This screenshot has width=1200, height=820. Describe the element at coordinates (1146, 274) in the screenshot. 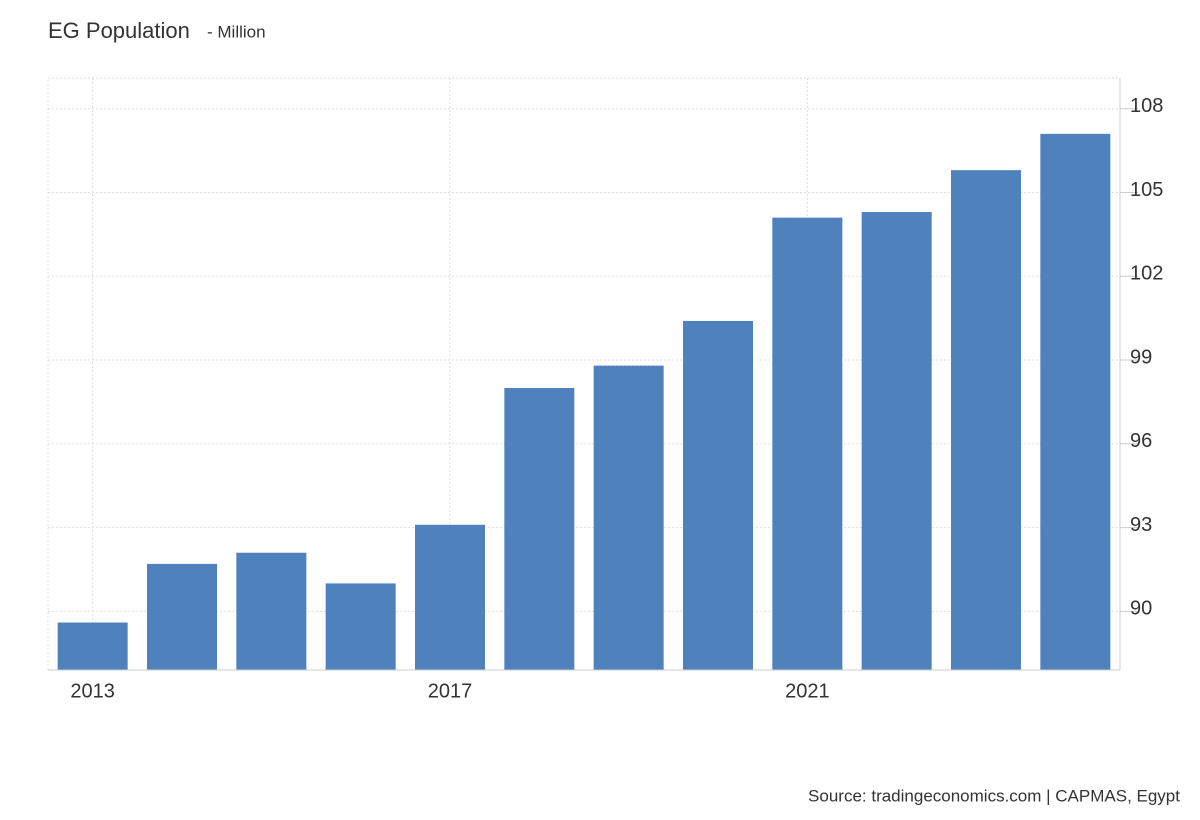

I see `y-tick-label: 102` at that location.